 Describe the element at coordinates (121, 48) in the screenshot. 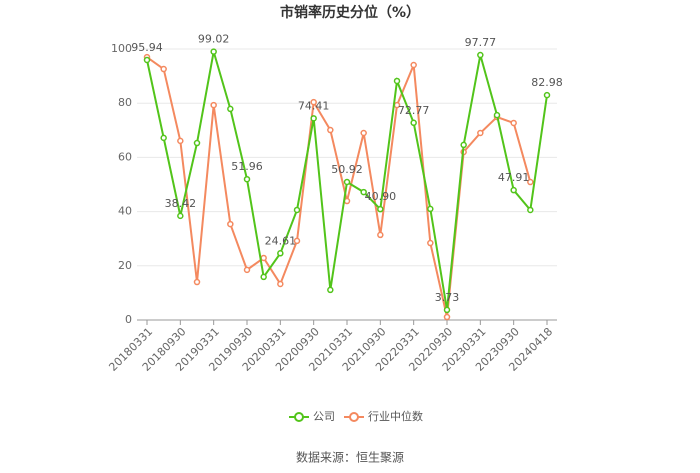

I see `y-tick-label: 100` at that location.